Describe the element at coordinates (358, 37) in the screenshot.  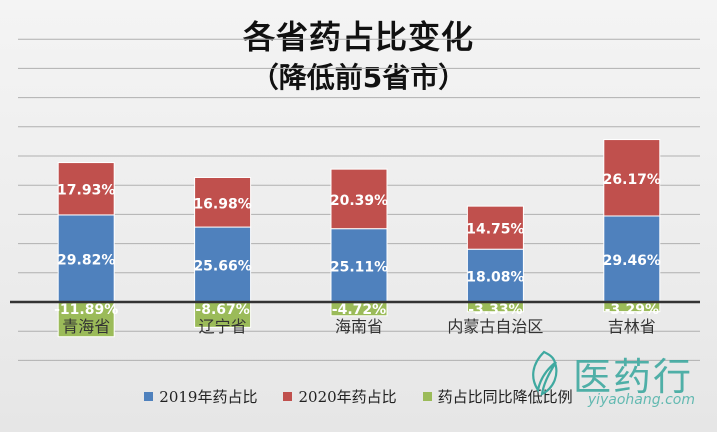
I see `chart-title: 各省药占比变化` at that location.